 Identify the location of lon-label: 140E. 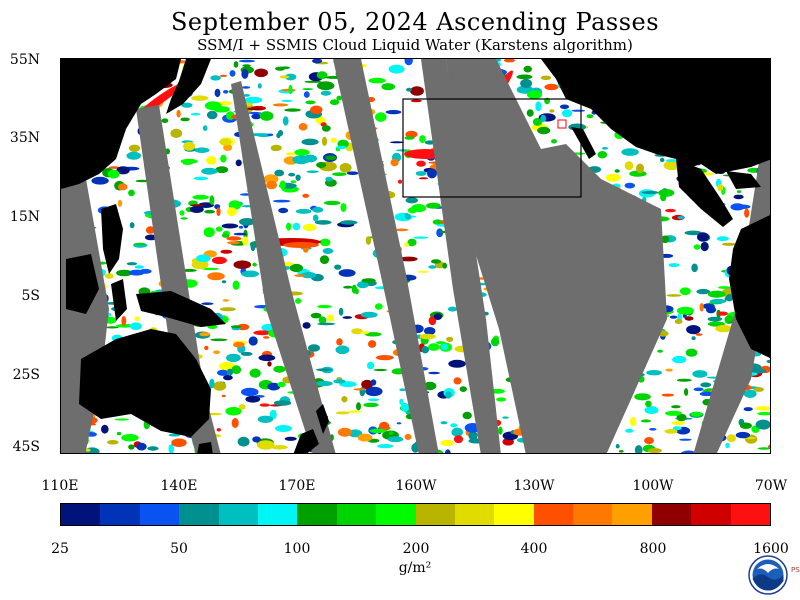
(179, 486).